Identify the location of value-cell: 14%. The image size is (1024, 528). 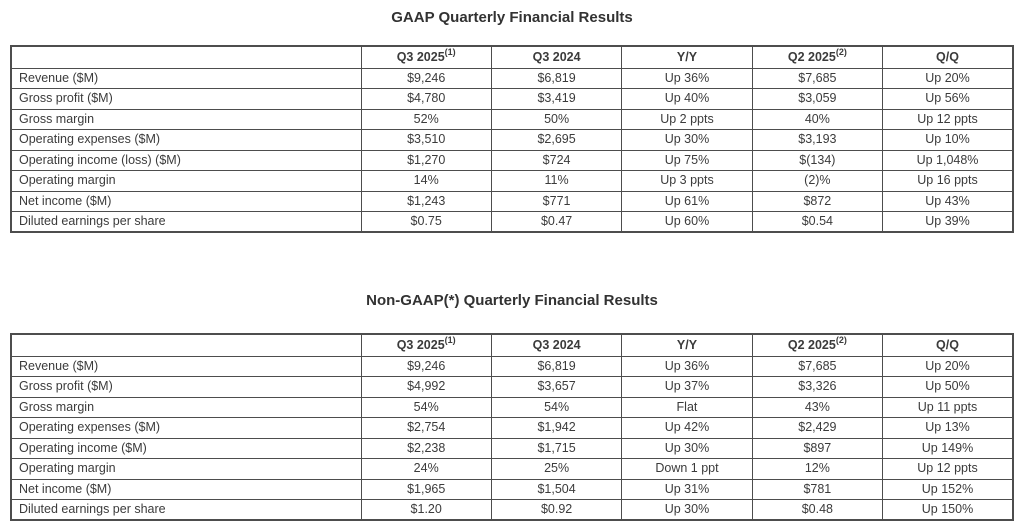
(426, 181).